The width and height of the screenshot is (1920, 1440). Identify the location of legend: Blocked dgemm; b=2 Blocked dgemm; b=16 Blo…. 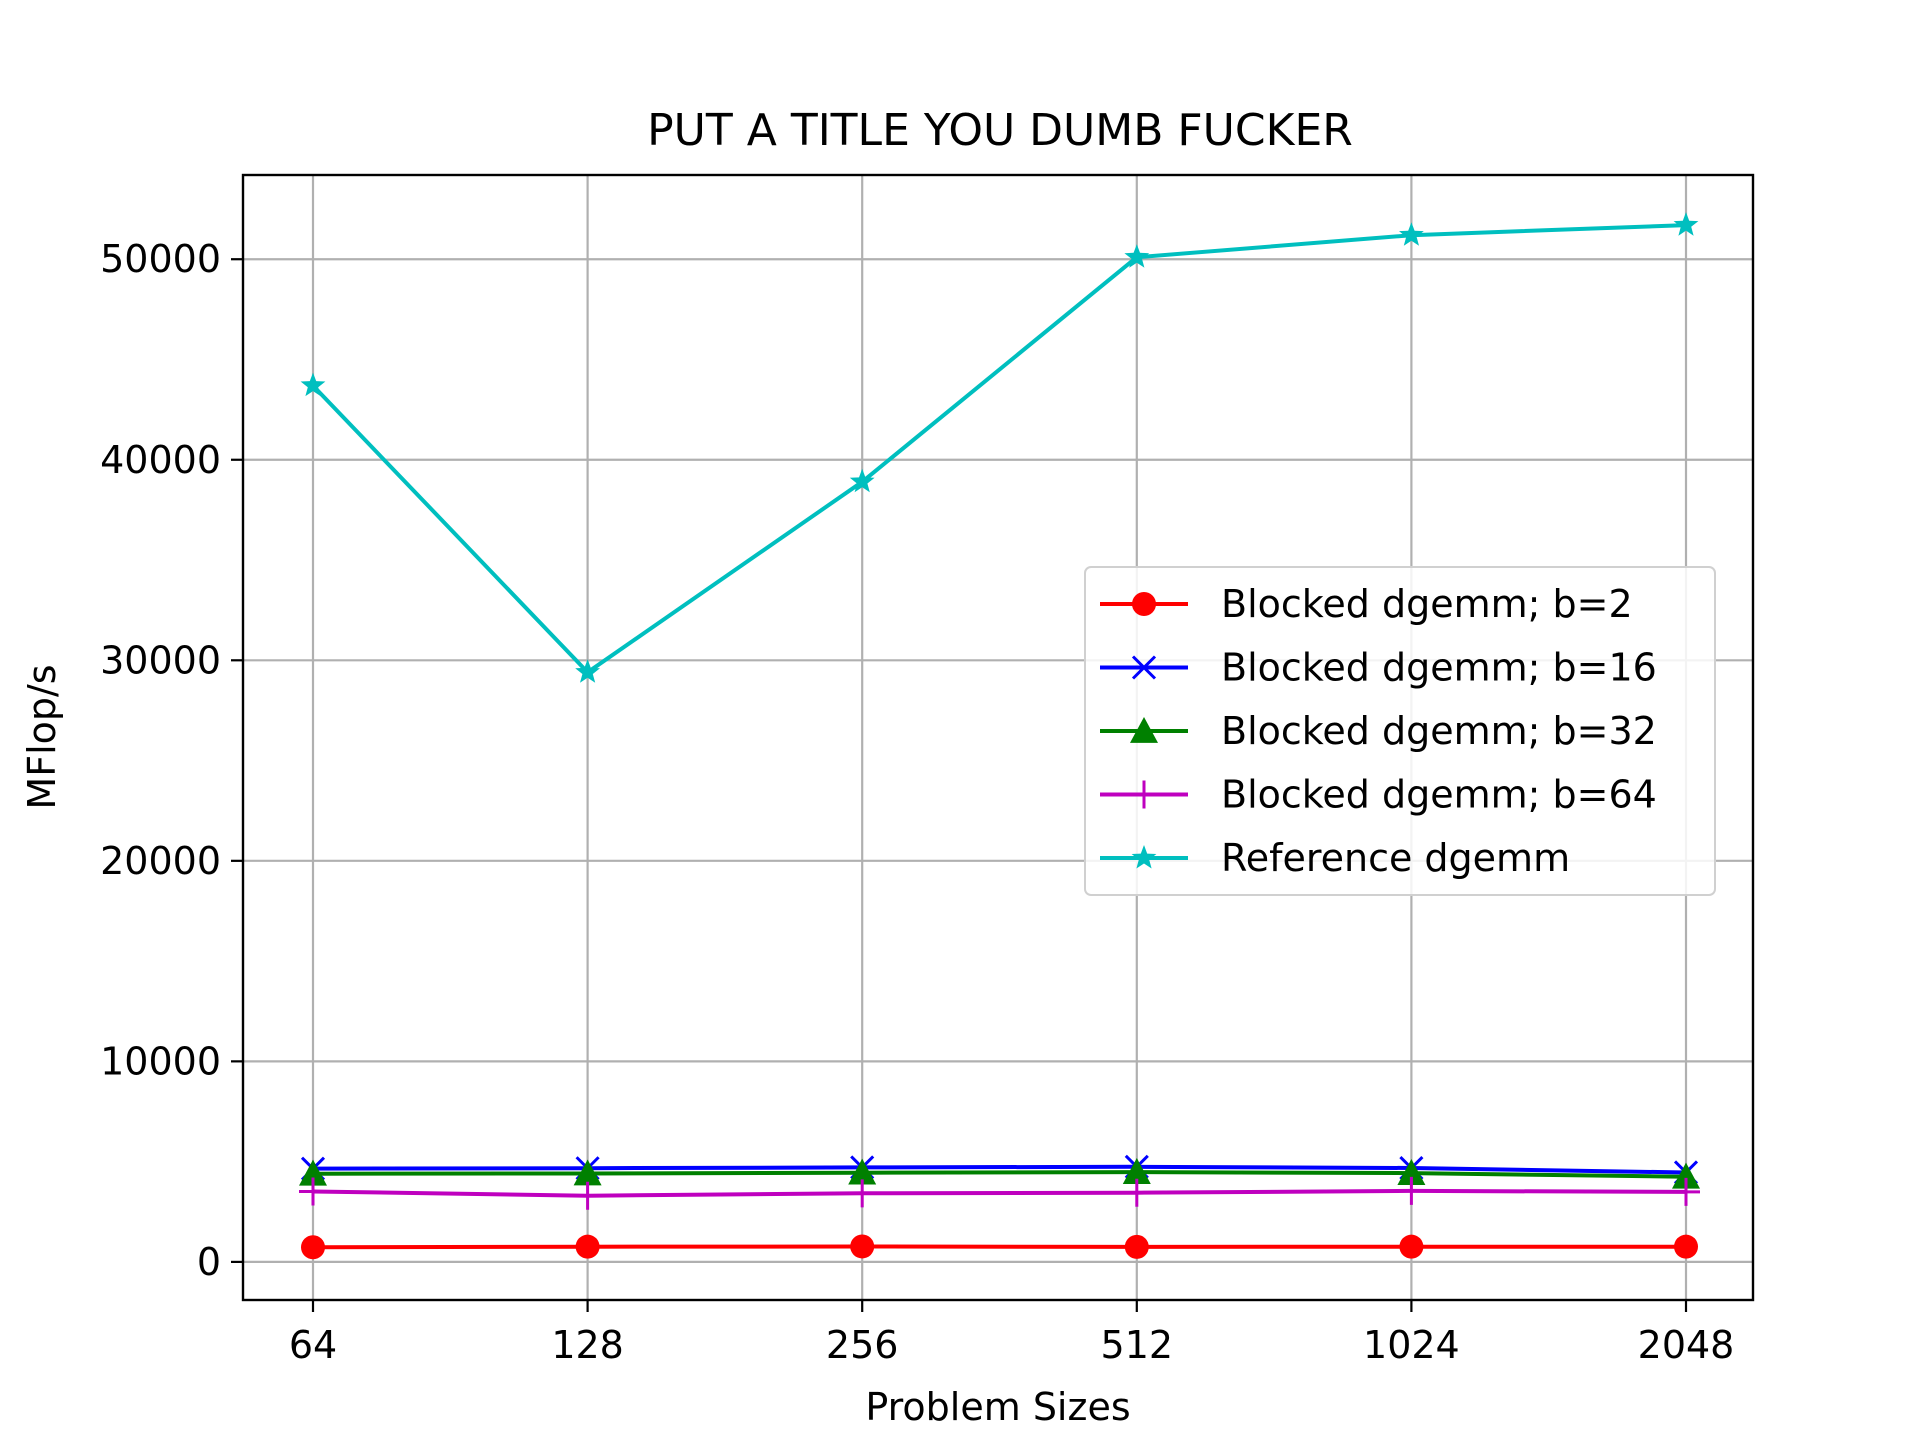
(1400, 731).